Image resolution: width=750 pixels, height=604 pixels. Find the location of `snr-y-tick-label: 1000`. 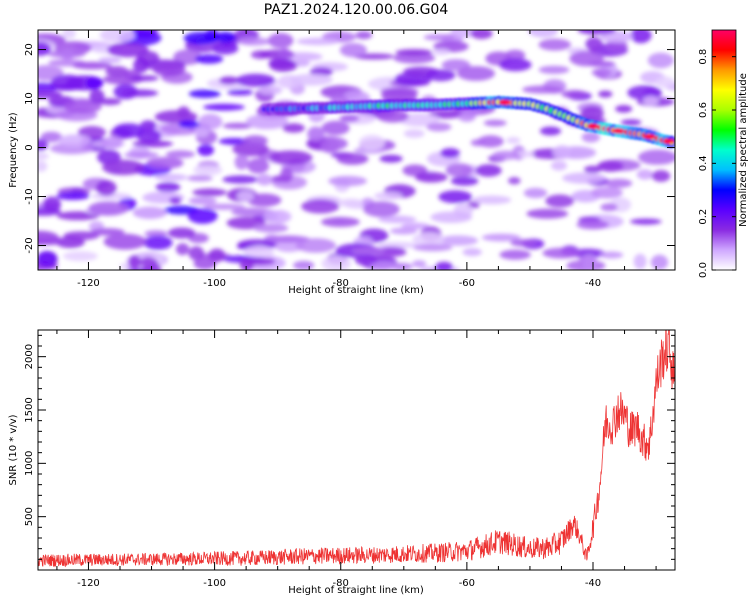

snr-y-tick-label: 1000 is located at coordinates (29, 463).